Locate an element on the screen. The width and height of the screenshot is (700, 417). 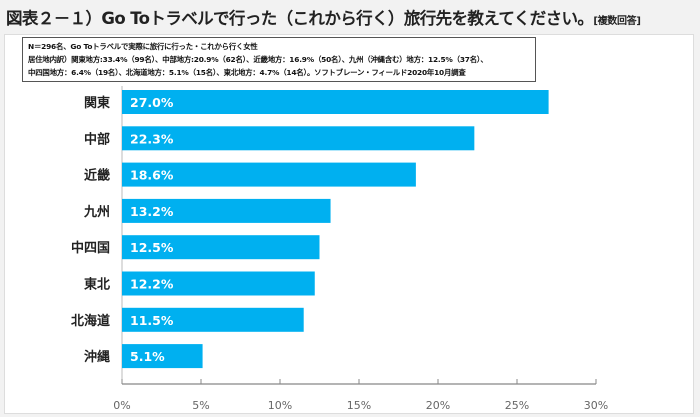
title-suffix: [複数回答] is located at coordinates (617, 21).